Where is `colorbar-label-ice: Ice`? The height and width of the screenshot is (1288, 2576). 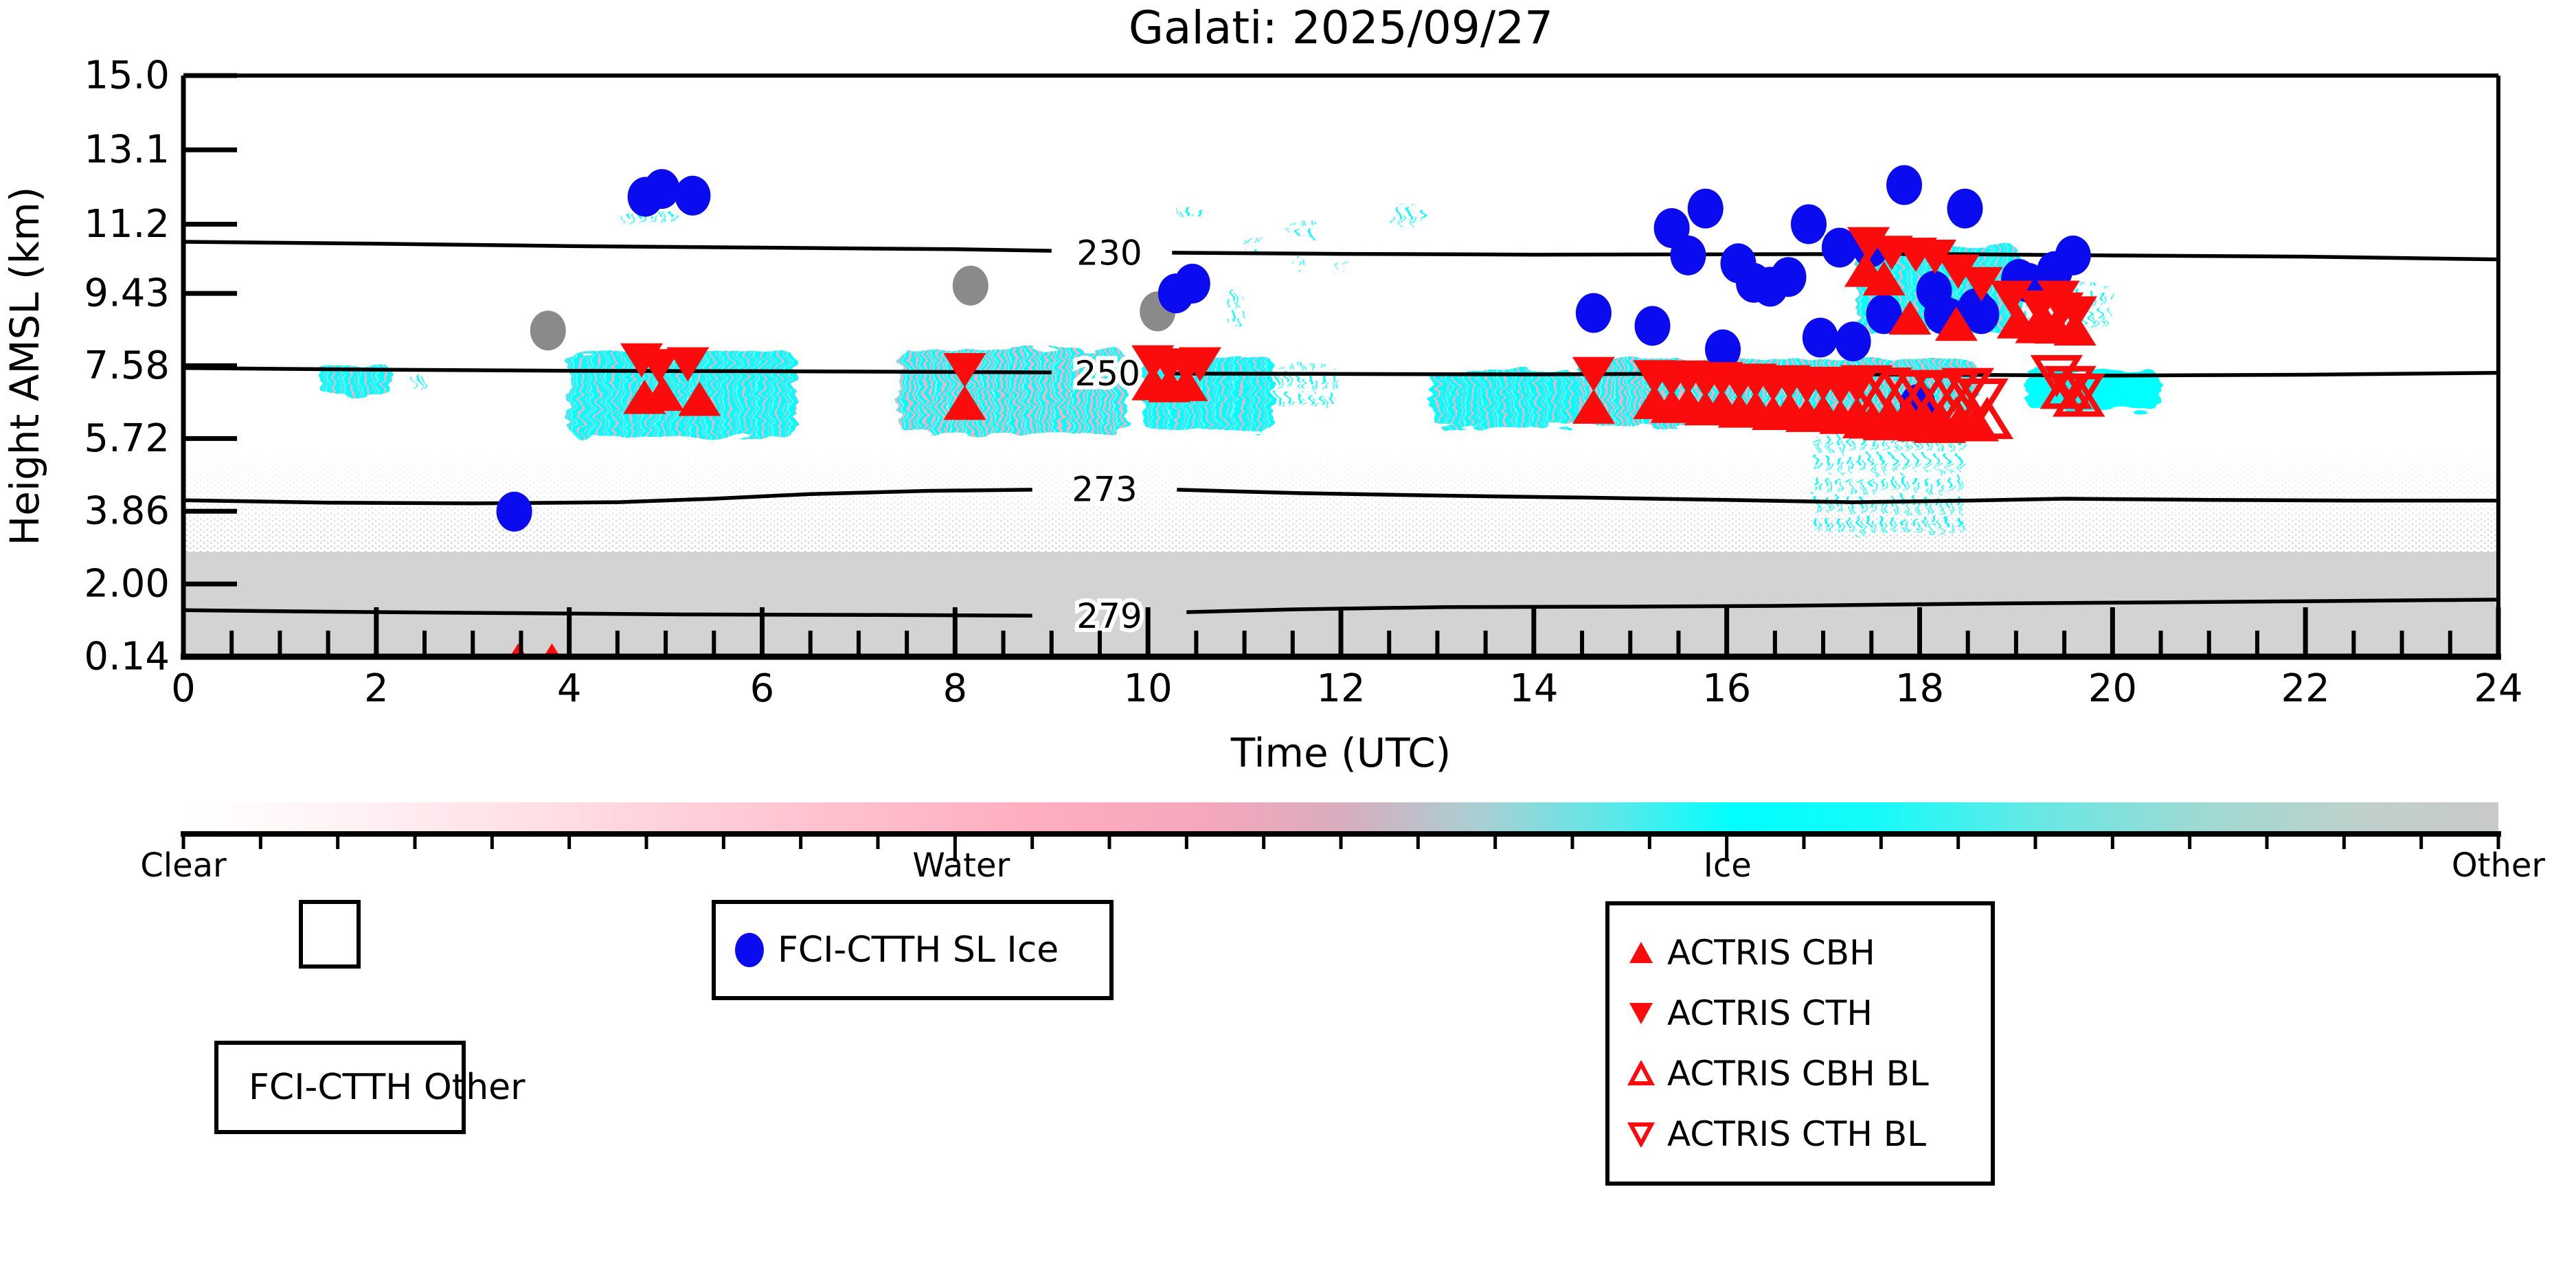
colorbar-label-ice: Ice is located at coordinates (1727, 865).